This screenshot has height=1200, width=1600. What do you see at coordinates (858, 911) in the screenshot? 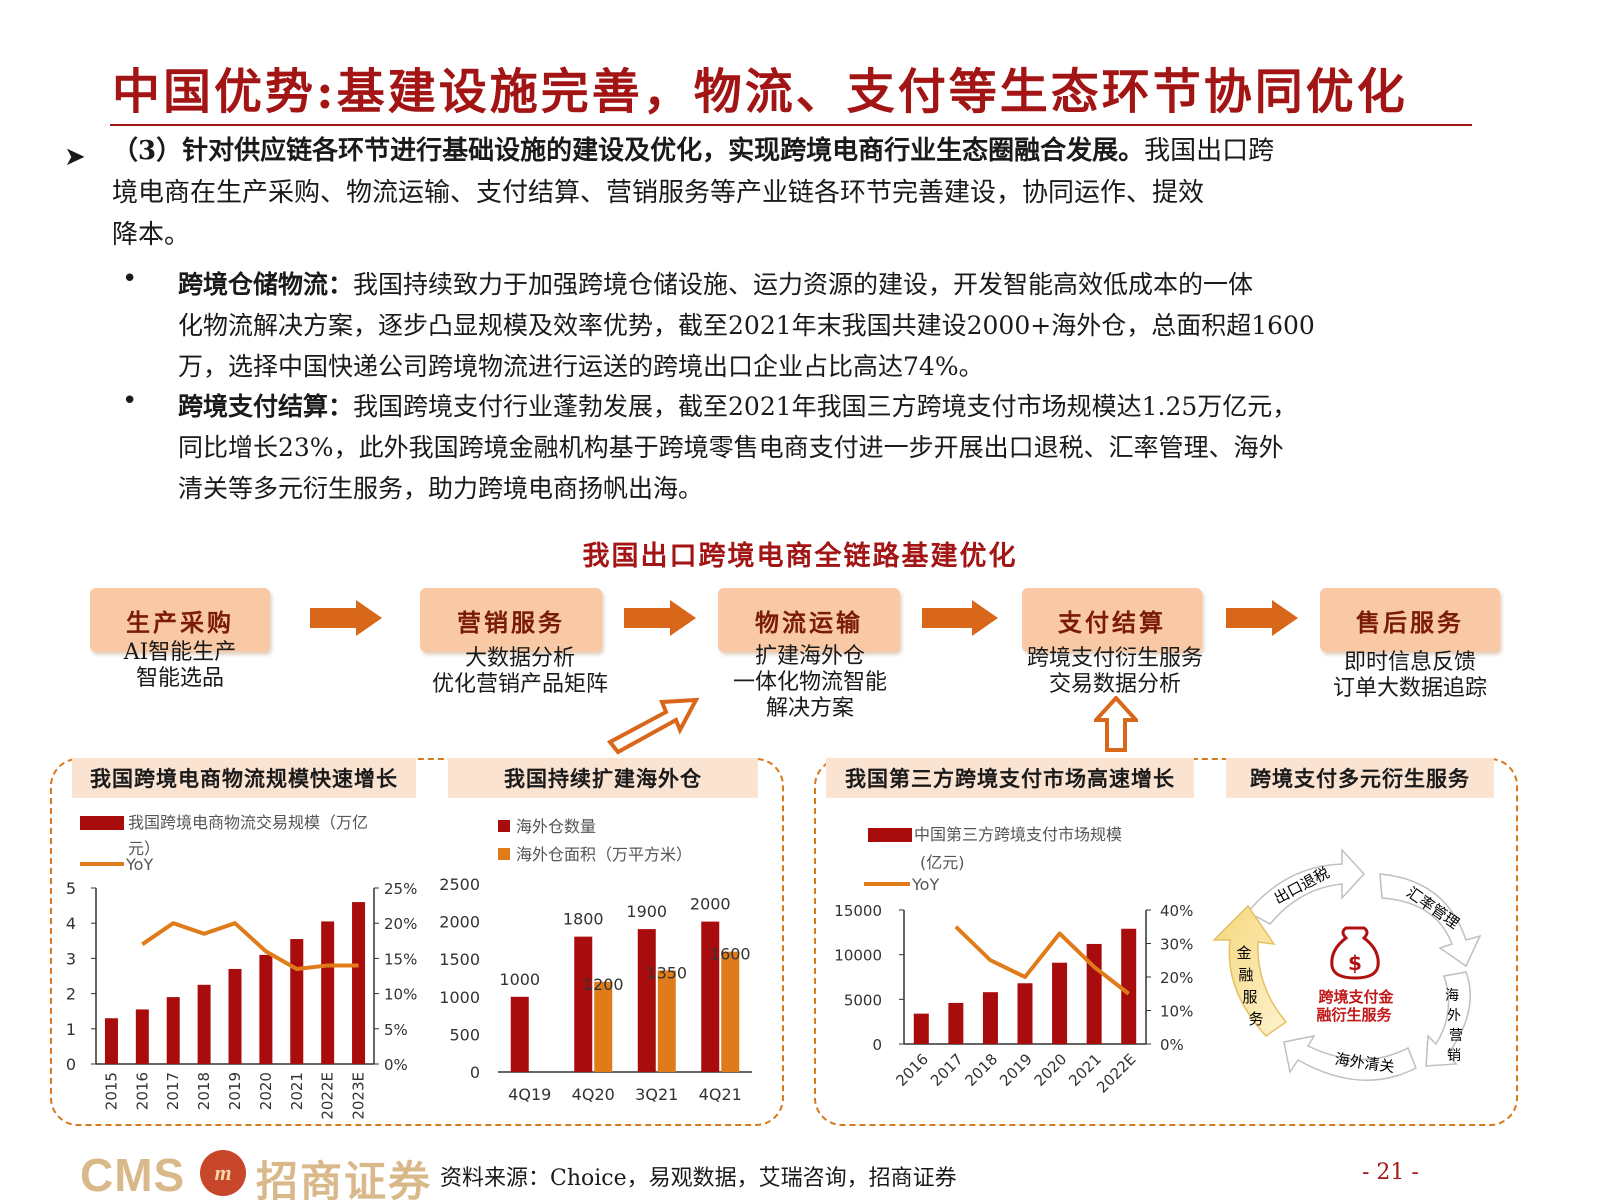
I see `y-tick-label: 15000` at bounding box center [858, 911].